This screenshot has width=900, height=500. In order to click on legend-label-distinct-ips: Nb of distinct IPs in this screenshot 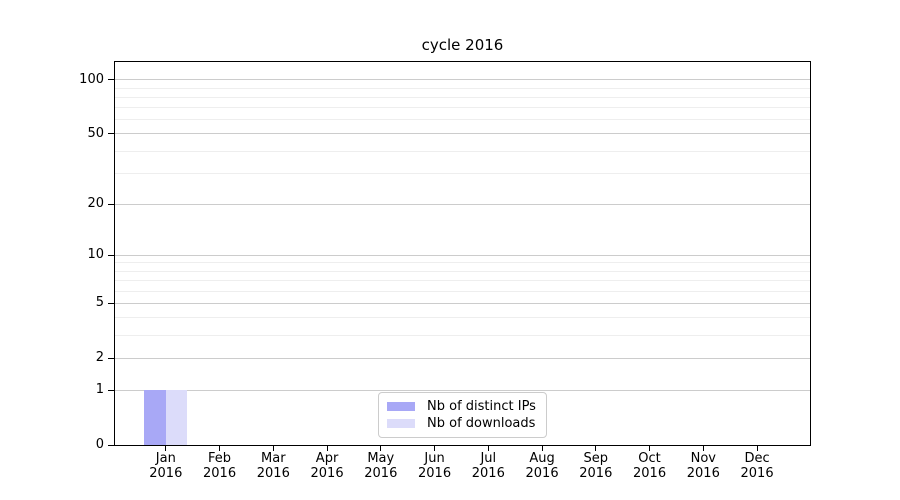, I will do `click(481, 406)`.